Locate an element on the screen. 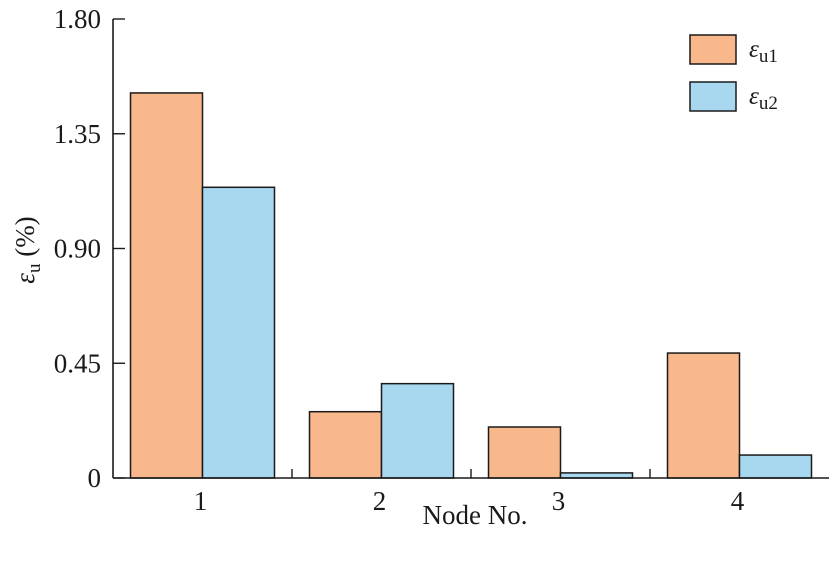 The image size is (839, 565). y-axis-title-unit: (%) is located at coordinates (25, 239).